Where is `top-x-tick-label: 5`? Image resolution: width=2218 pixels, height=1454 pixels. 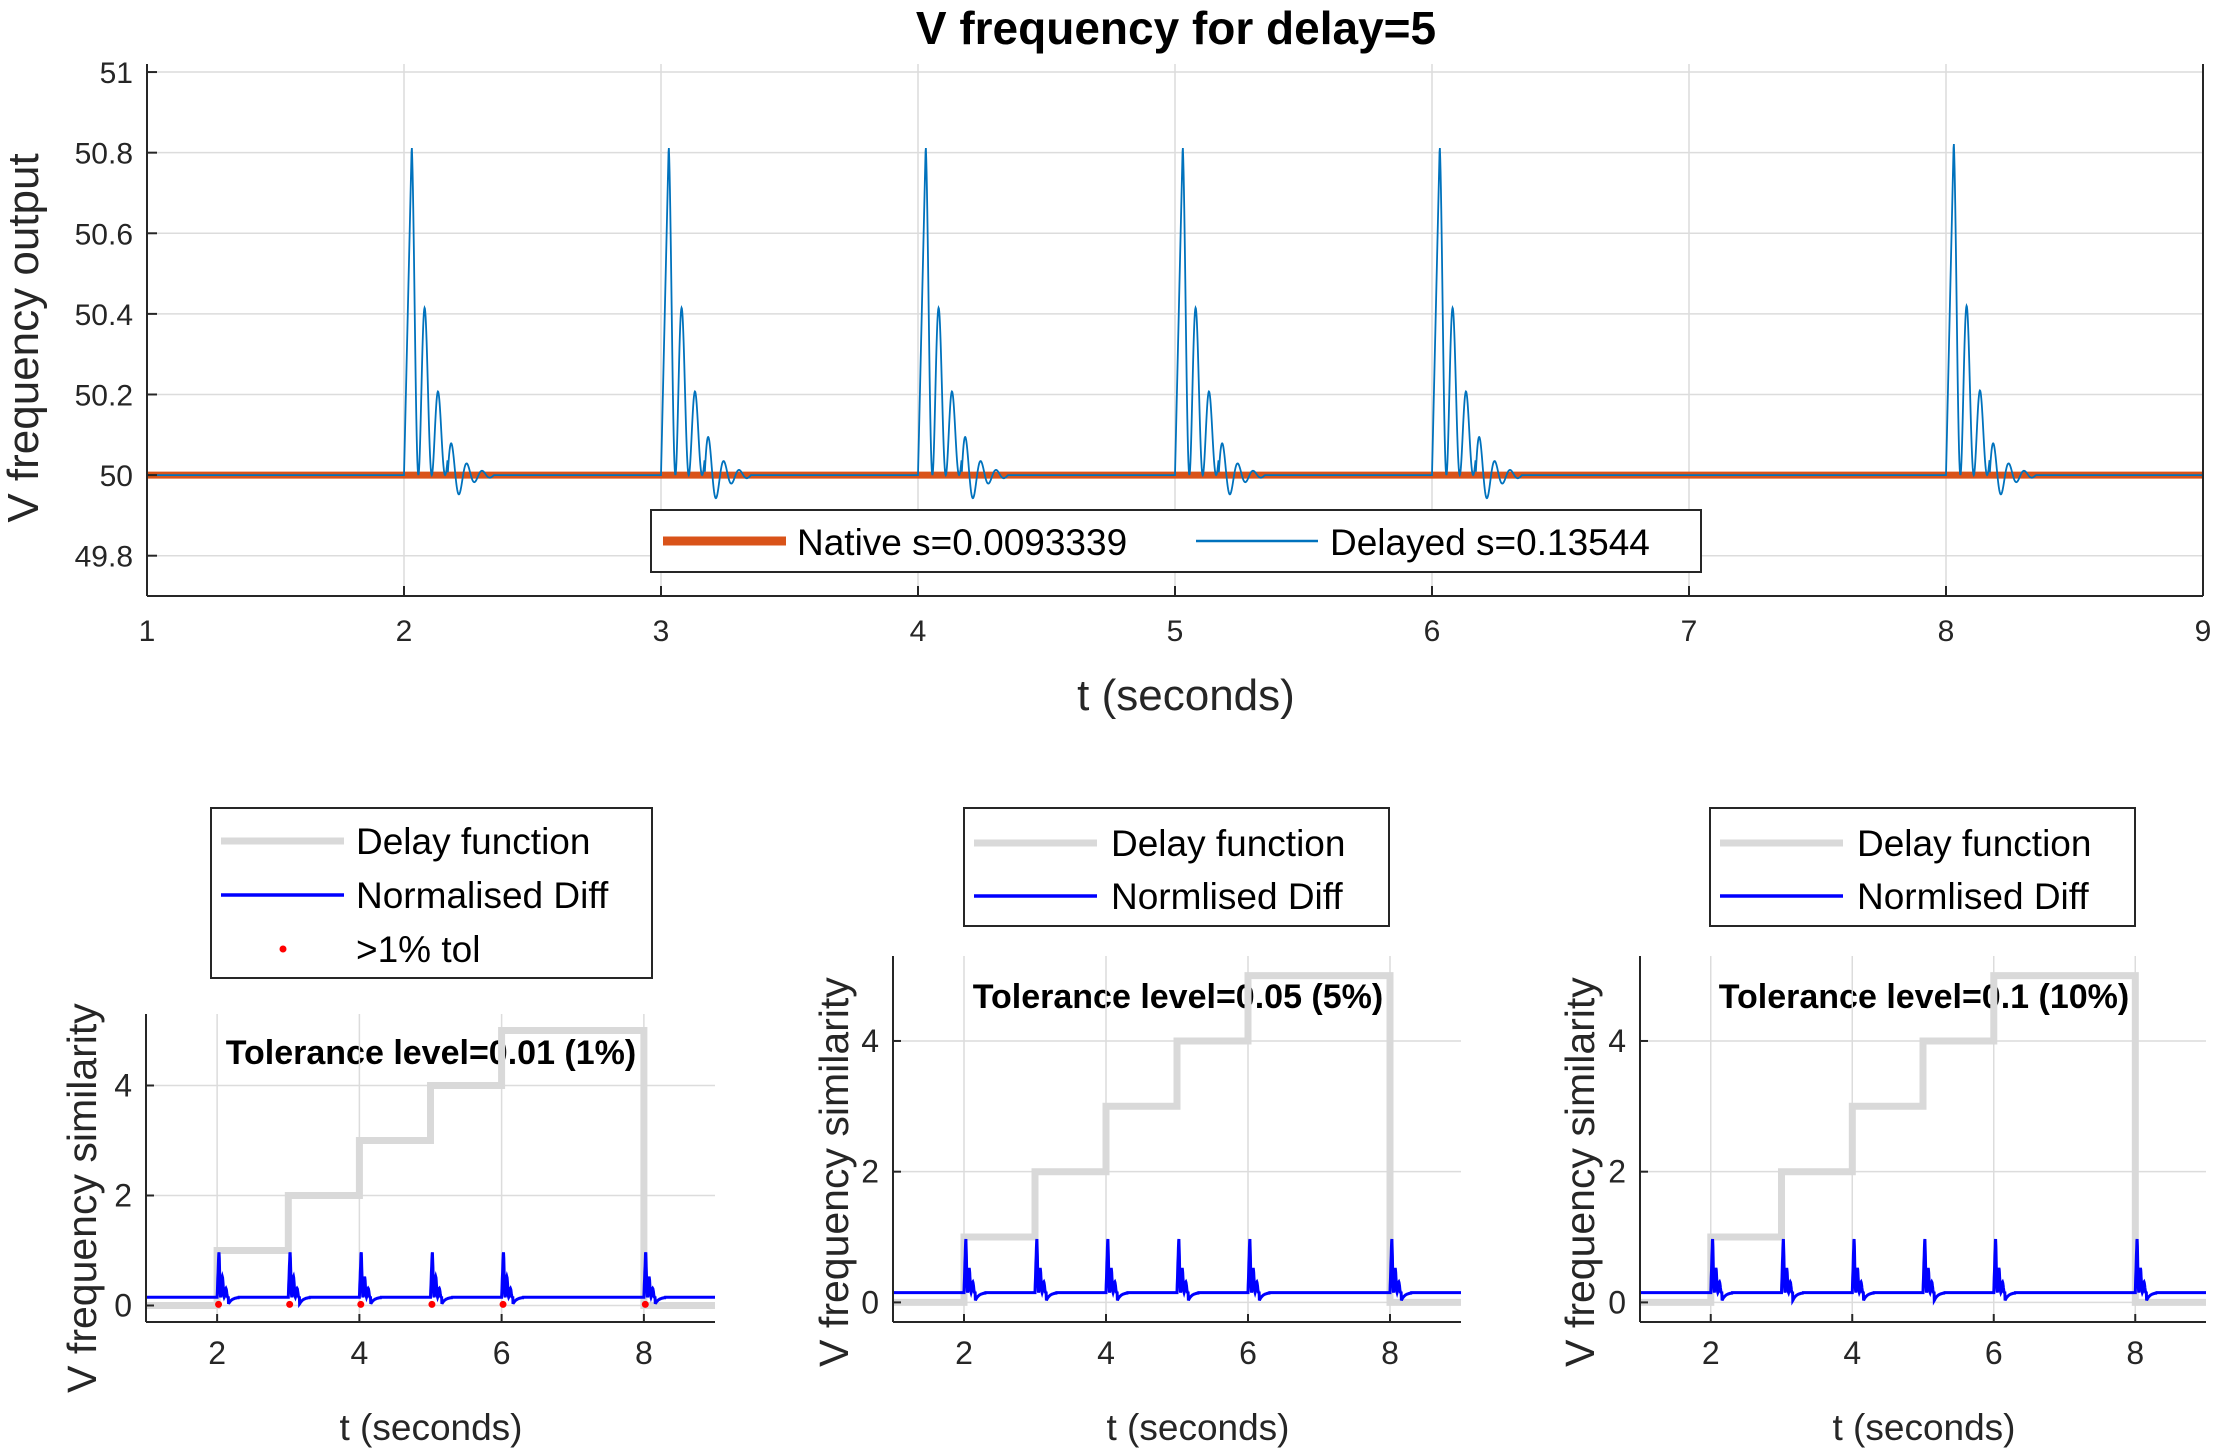
top-x-tick-label: 5 is located at coordinates (1175, 631).